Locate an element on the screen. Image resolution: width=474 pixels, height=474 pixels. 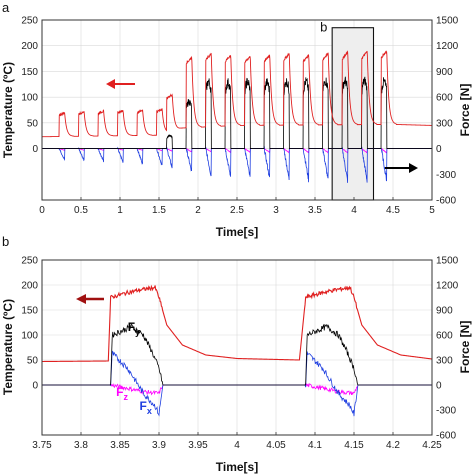
x-tick-label: 0 is located at coordinates (42, 210).